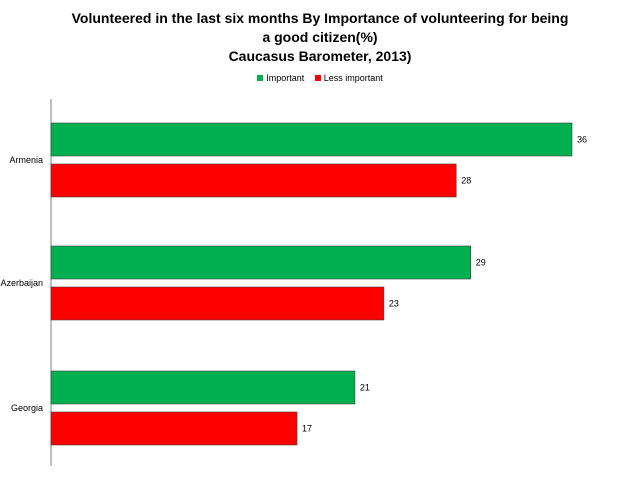  I want to click on legend-item-important: Important, so click(280, 78).